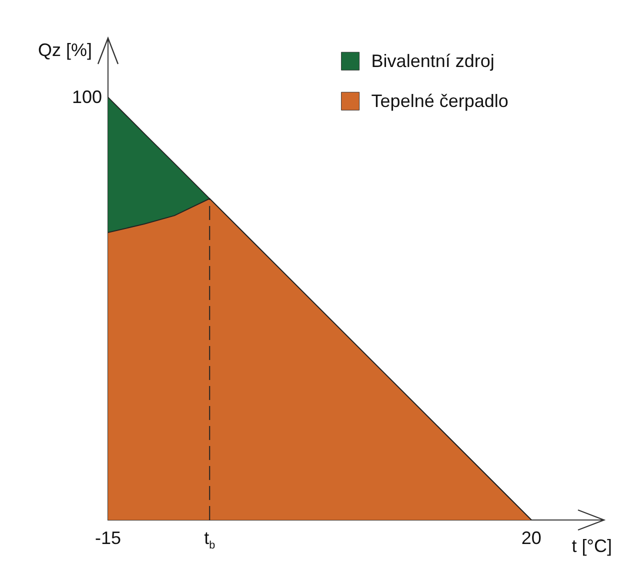 The height and width of the screenshot is (568, 622). What do you see at coordinates (87, 97) in the screenshot?
I see `annotation: 100` at bounding box center [87, 97].